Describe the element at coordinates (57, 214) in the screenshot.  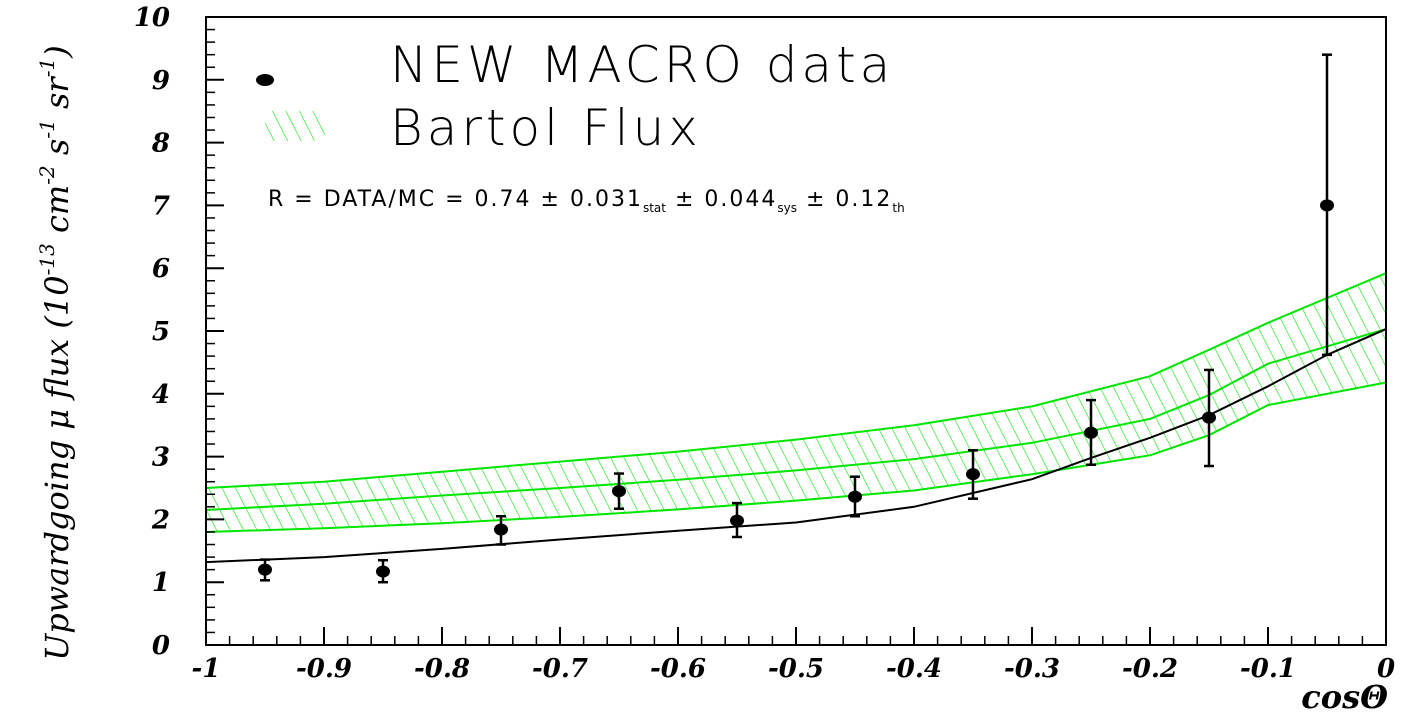
I see `y-axis-title-unit1: cm` at that location.